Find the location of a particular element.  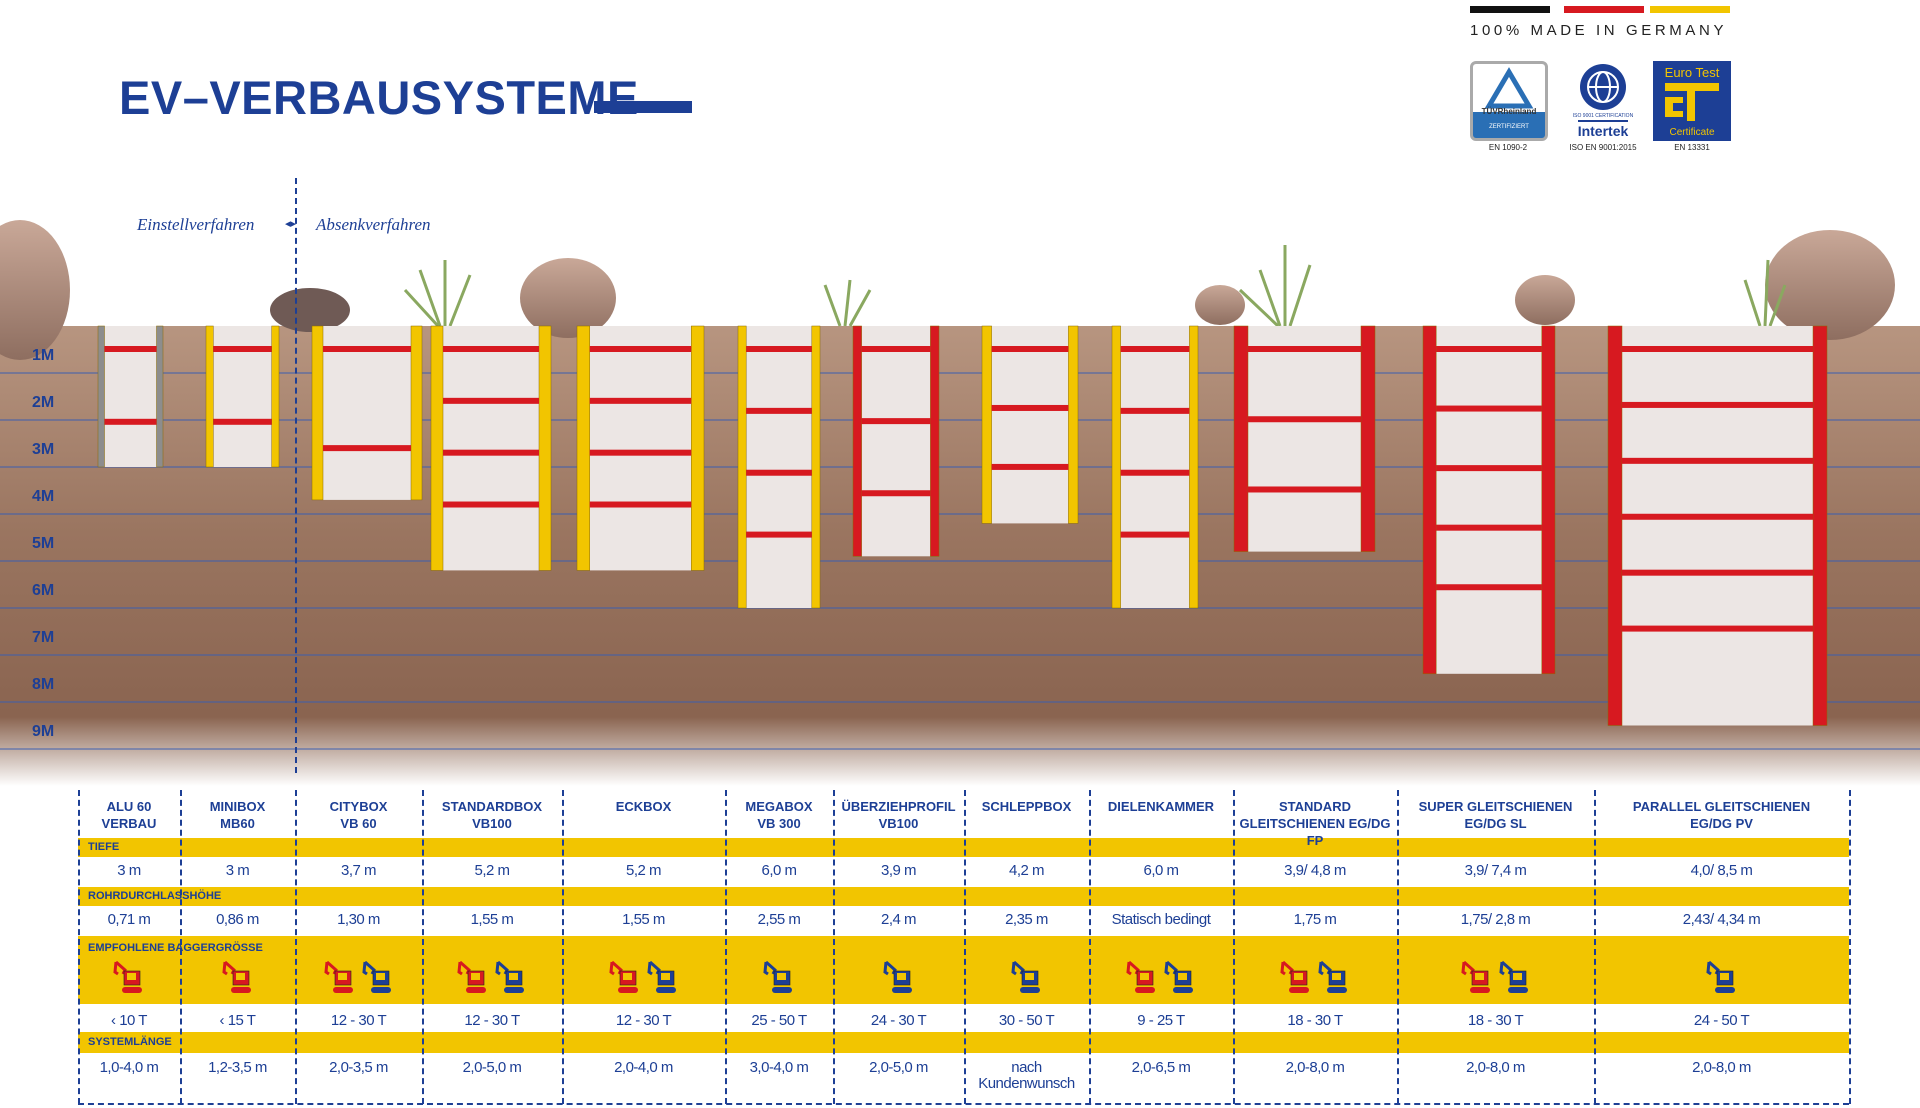

band-label: EMPFOHLENE BAGGERGRÖSSE is located at coordinates (175, 948).